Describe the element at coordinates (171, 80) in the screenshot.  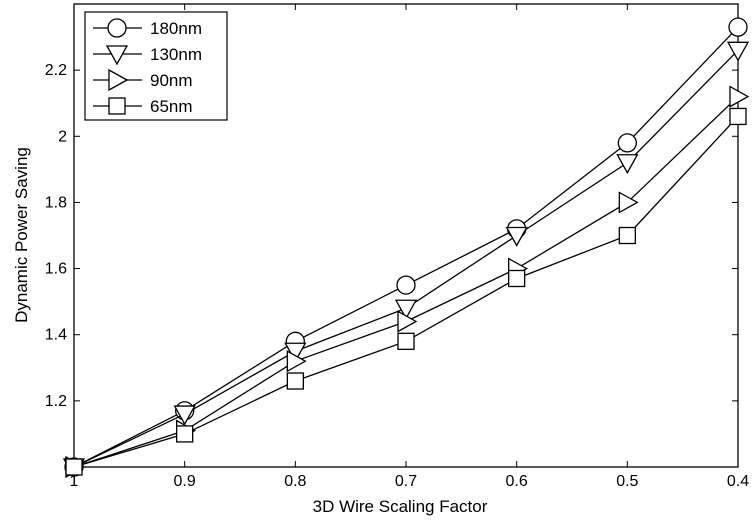
I see `legend-label: 90nm` at that location.